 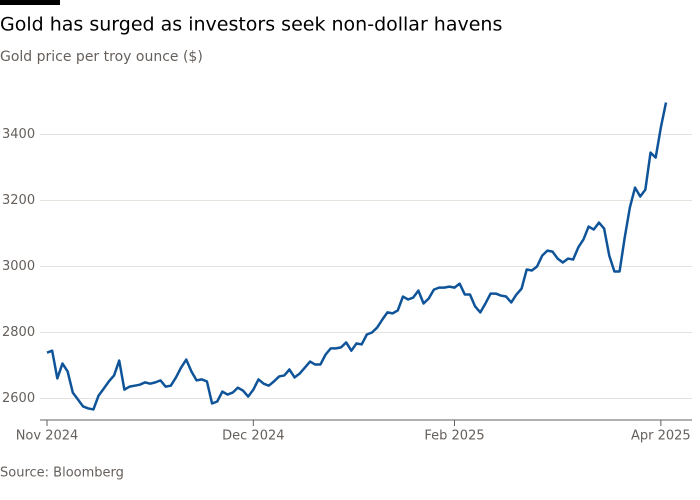 I want to click on x-tick-label: Nov 2024, so click(x=47, y=436).